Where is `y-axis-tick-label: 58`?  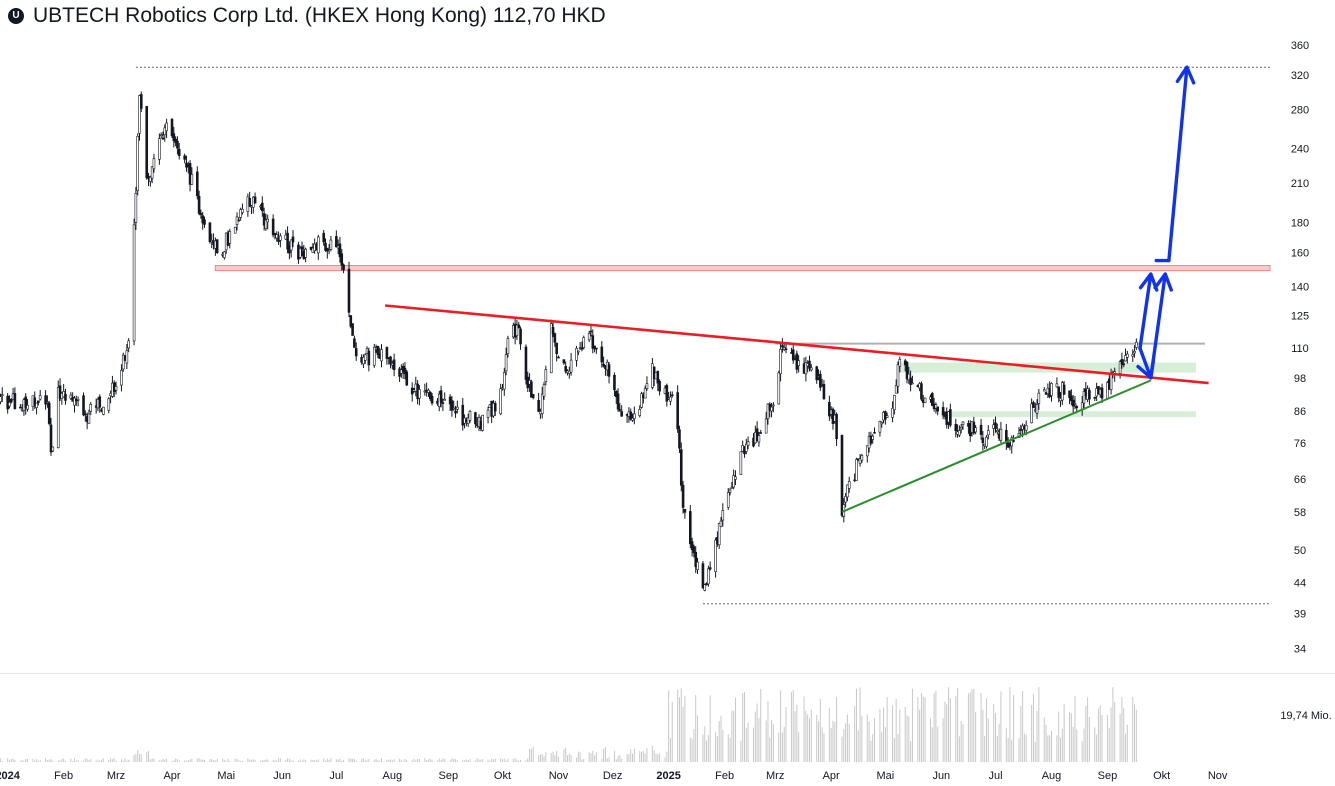
y-axis-tick-label: 58 is located at coordinates (1300, 513).